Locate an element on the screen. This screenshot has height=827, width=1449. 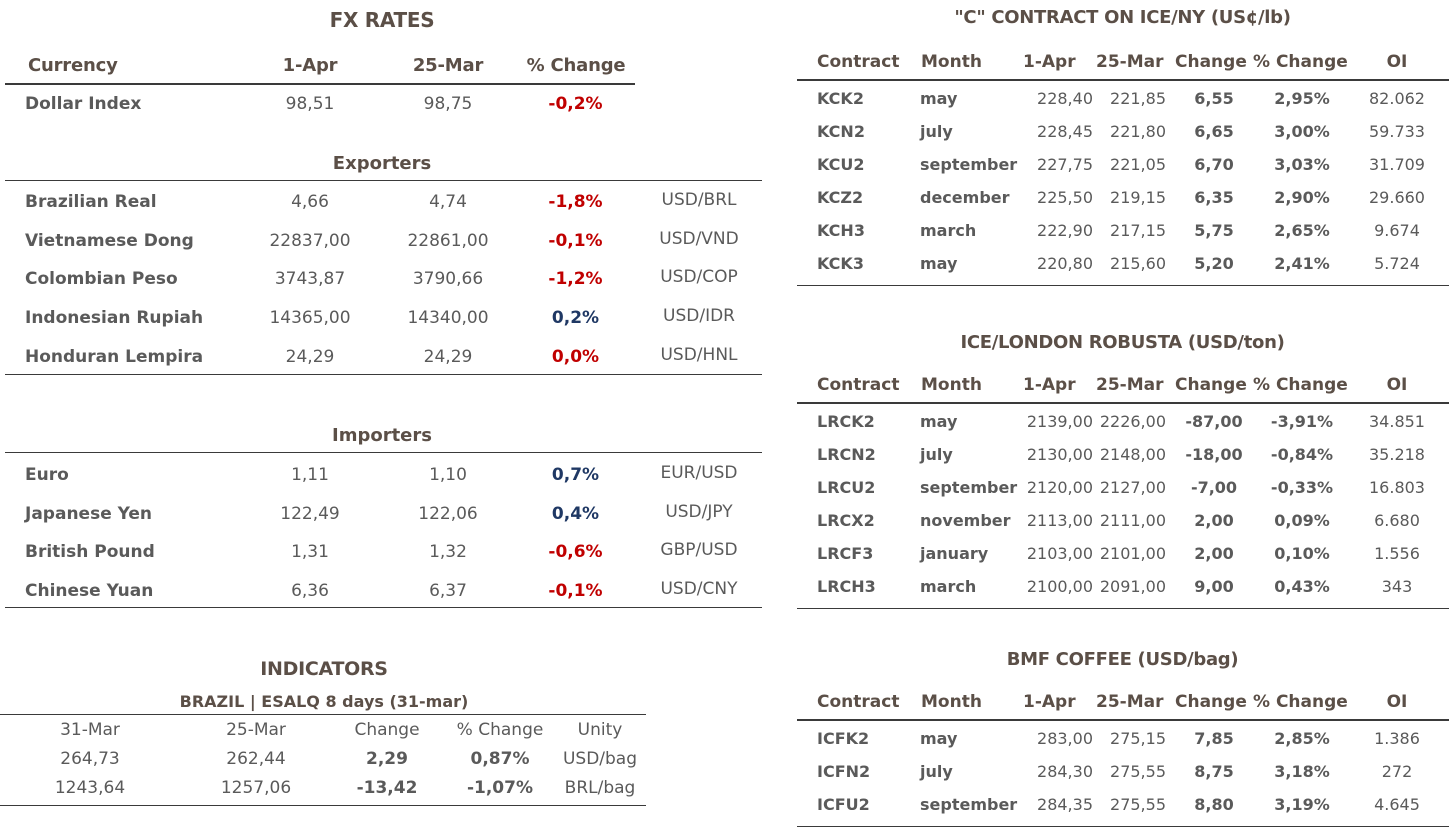
fx-header-rule is located at coordinates (320, 84).